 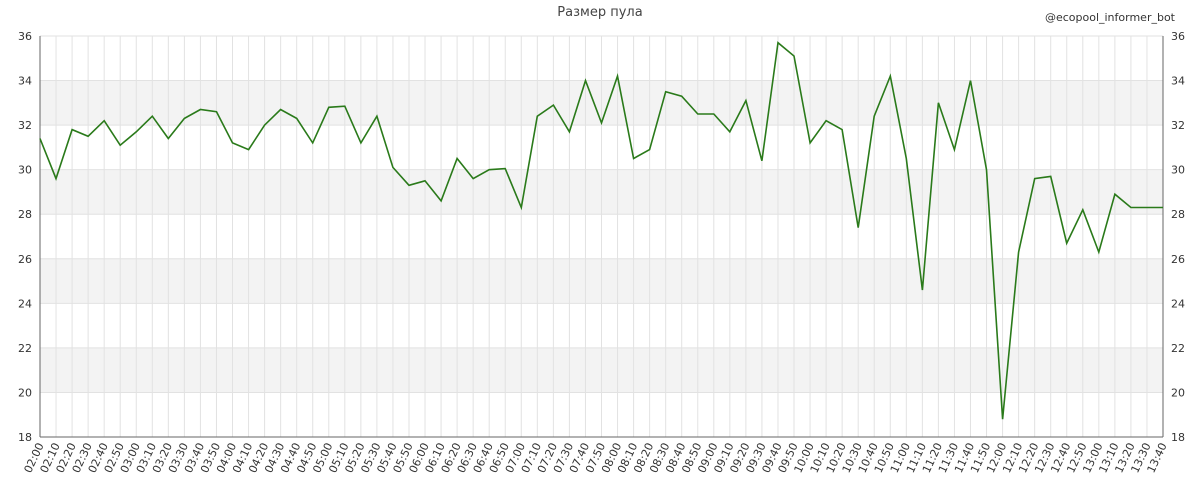 What do you see at coordinates (1110, 17) in the screenshot?
I see `annotation: @ecopool_informer_bot` at bounding box center [1110, 17].